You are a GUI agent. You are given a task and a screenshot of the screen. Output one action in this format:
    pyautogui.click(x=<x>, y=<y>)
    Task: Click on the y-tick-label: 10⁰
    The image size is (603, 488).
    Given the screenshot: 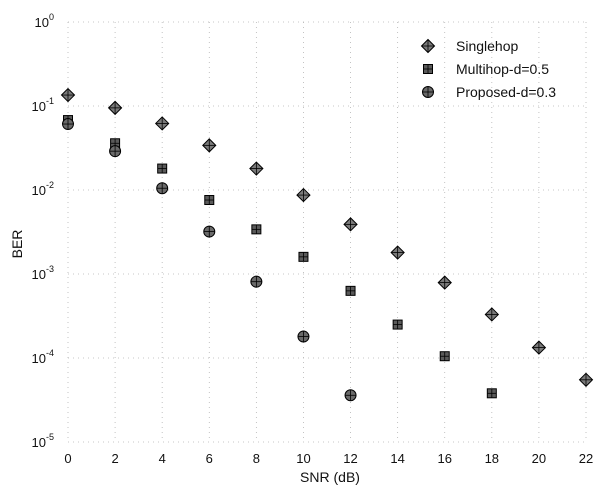 What is the action you would take?
    pyautogui.click(x=44, y=21)
    